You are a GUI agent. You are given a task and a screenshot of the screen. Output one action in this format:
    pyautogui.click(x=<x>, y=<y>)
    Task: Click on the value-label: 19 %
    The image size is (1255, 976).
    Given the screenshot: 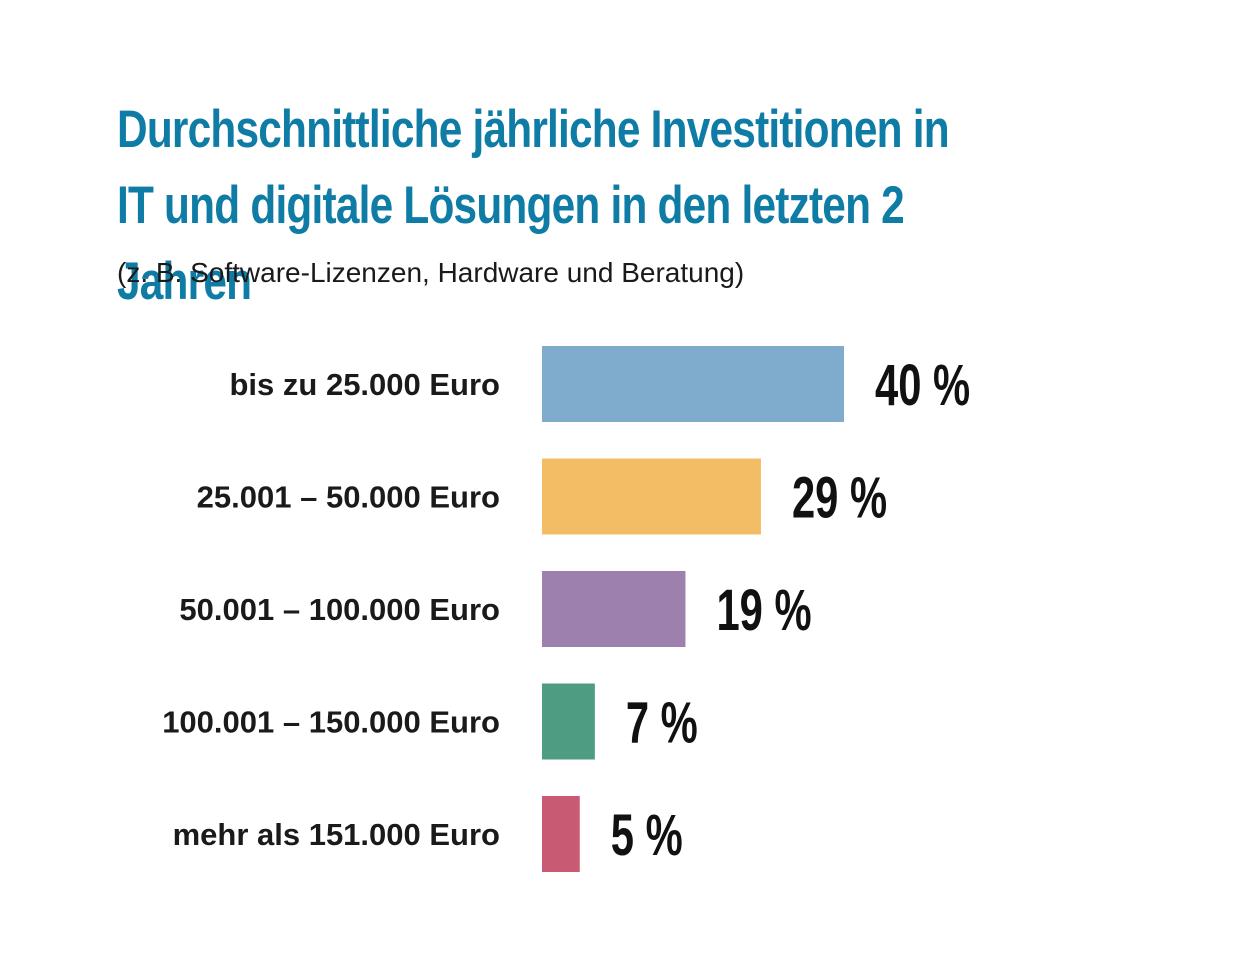 What is the action you would take?
    pyautogui.click(x=763, y=609)
    